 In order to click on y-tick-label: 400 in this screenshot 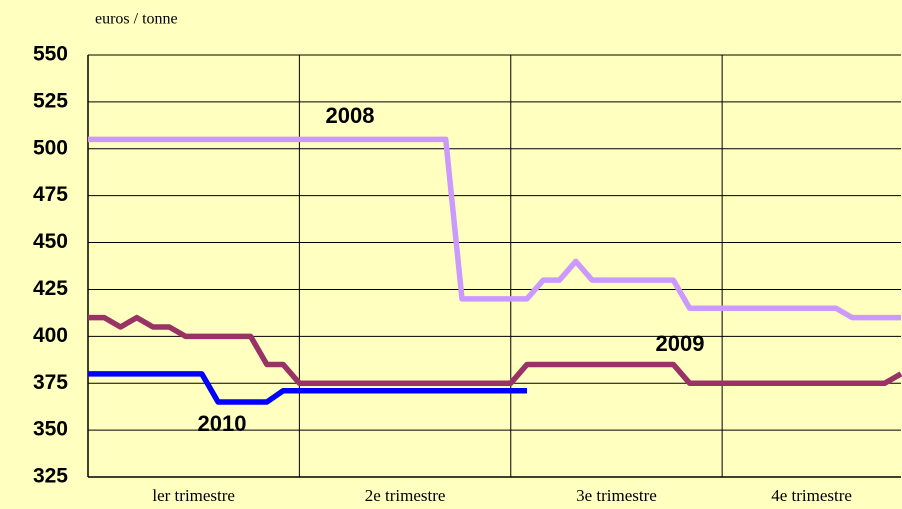, I will do `click(50, 335)`.